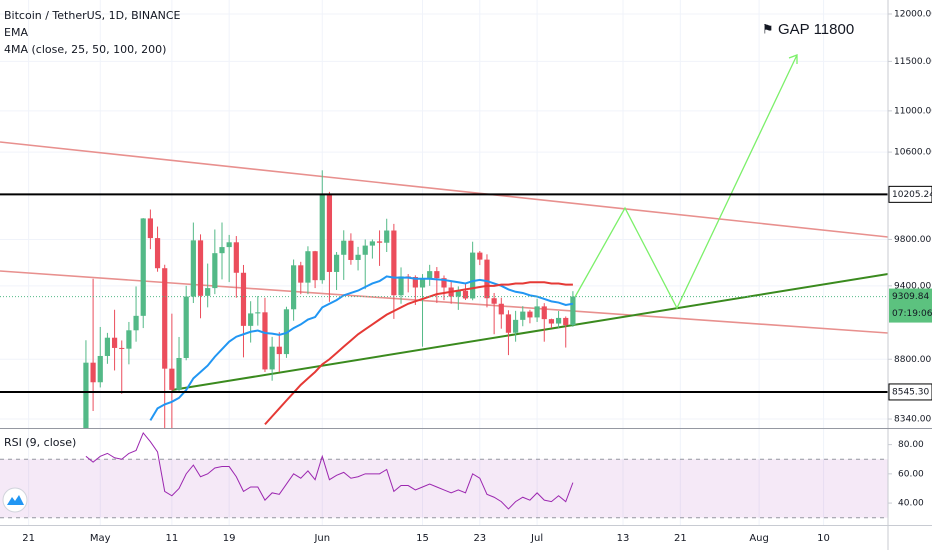  I want to click on projection-path, so click(686, 182).